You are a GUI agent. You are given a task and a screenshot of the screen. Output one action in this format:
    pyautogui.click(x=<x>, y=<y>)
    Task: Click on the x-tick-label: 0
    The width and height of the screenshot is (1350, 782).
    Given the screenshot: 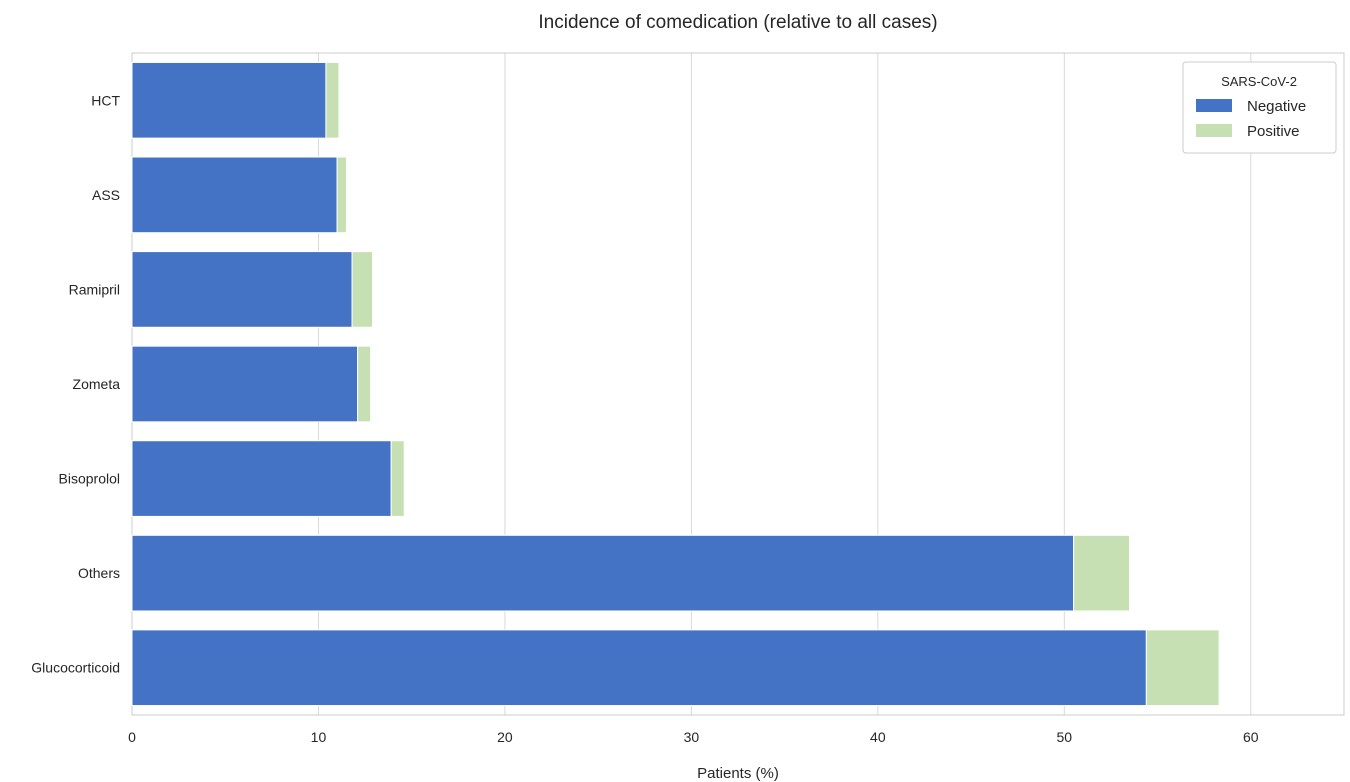 What is the action you would take?
    pyautogui.click(x=132, y=737)
    